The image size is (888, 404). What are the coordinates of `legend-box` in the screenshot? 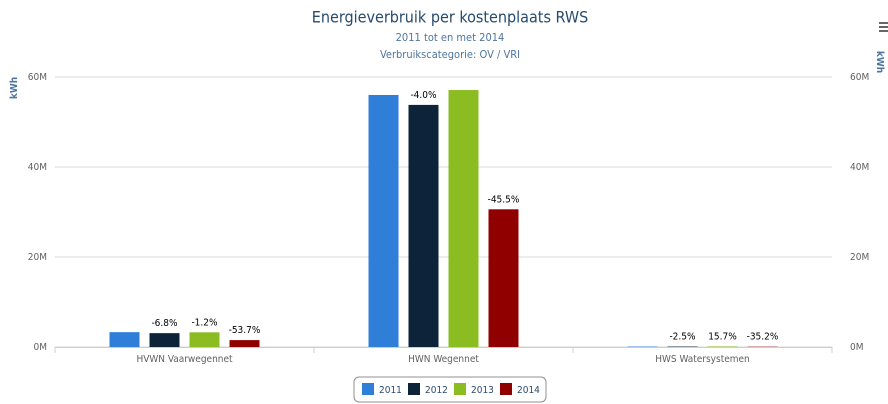 It's located at (450, 389).